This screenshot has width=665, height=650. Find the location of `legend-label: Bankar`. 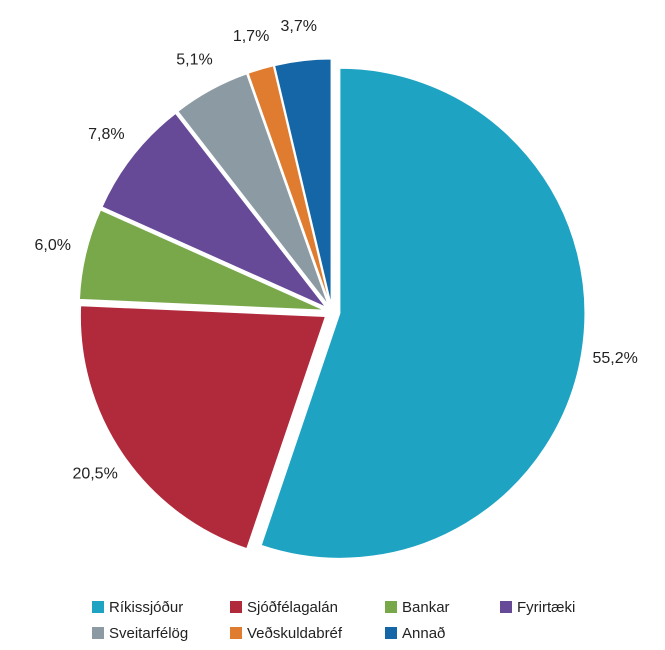

legend-label: Bankar is located at coordinates (426, 607).